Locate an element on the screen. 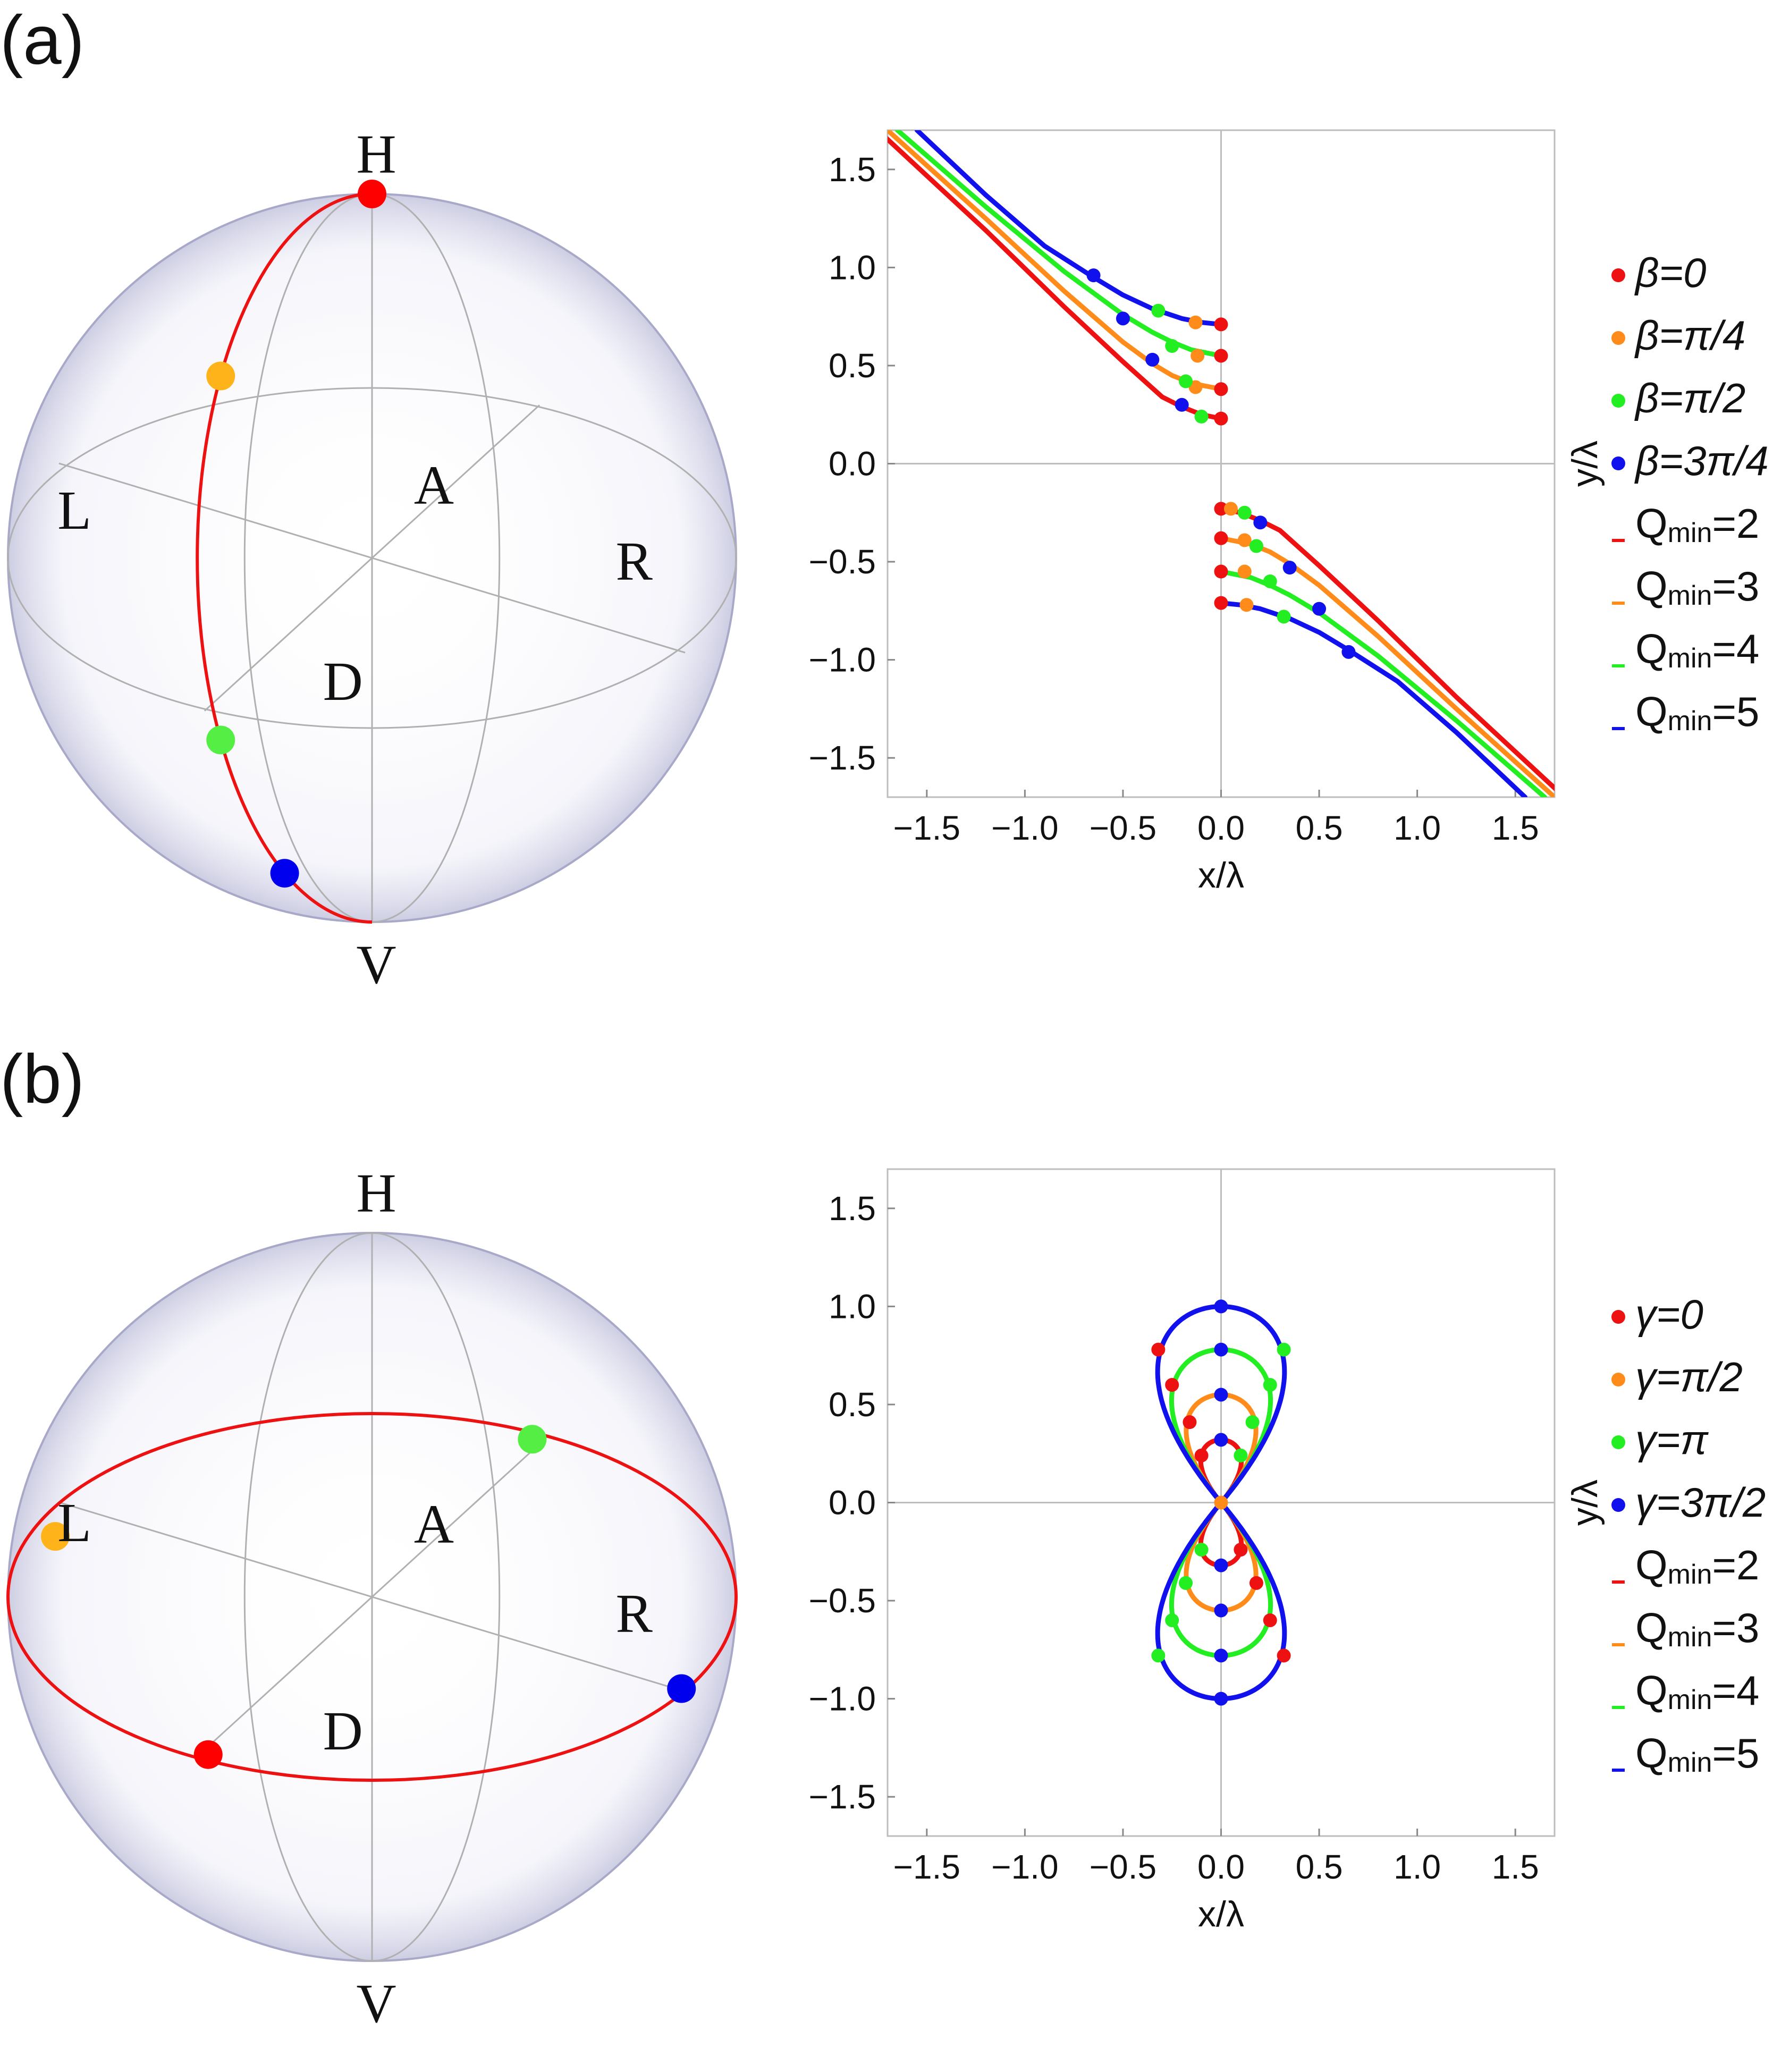 This screenshot has width=1790, height=2072. y-tick-label: 1.5 is located at coordinates (853, 1208).